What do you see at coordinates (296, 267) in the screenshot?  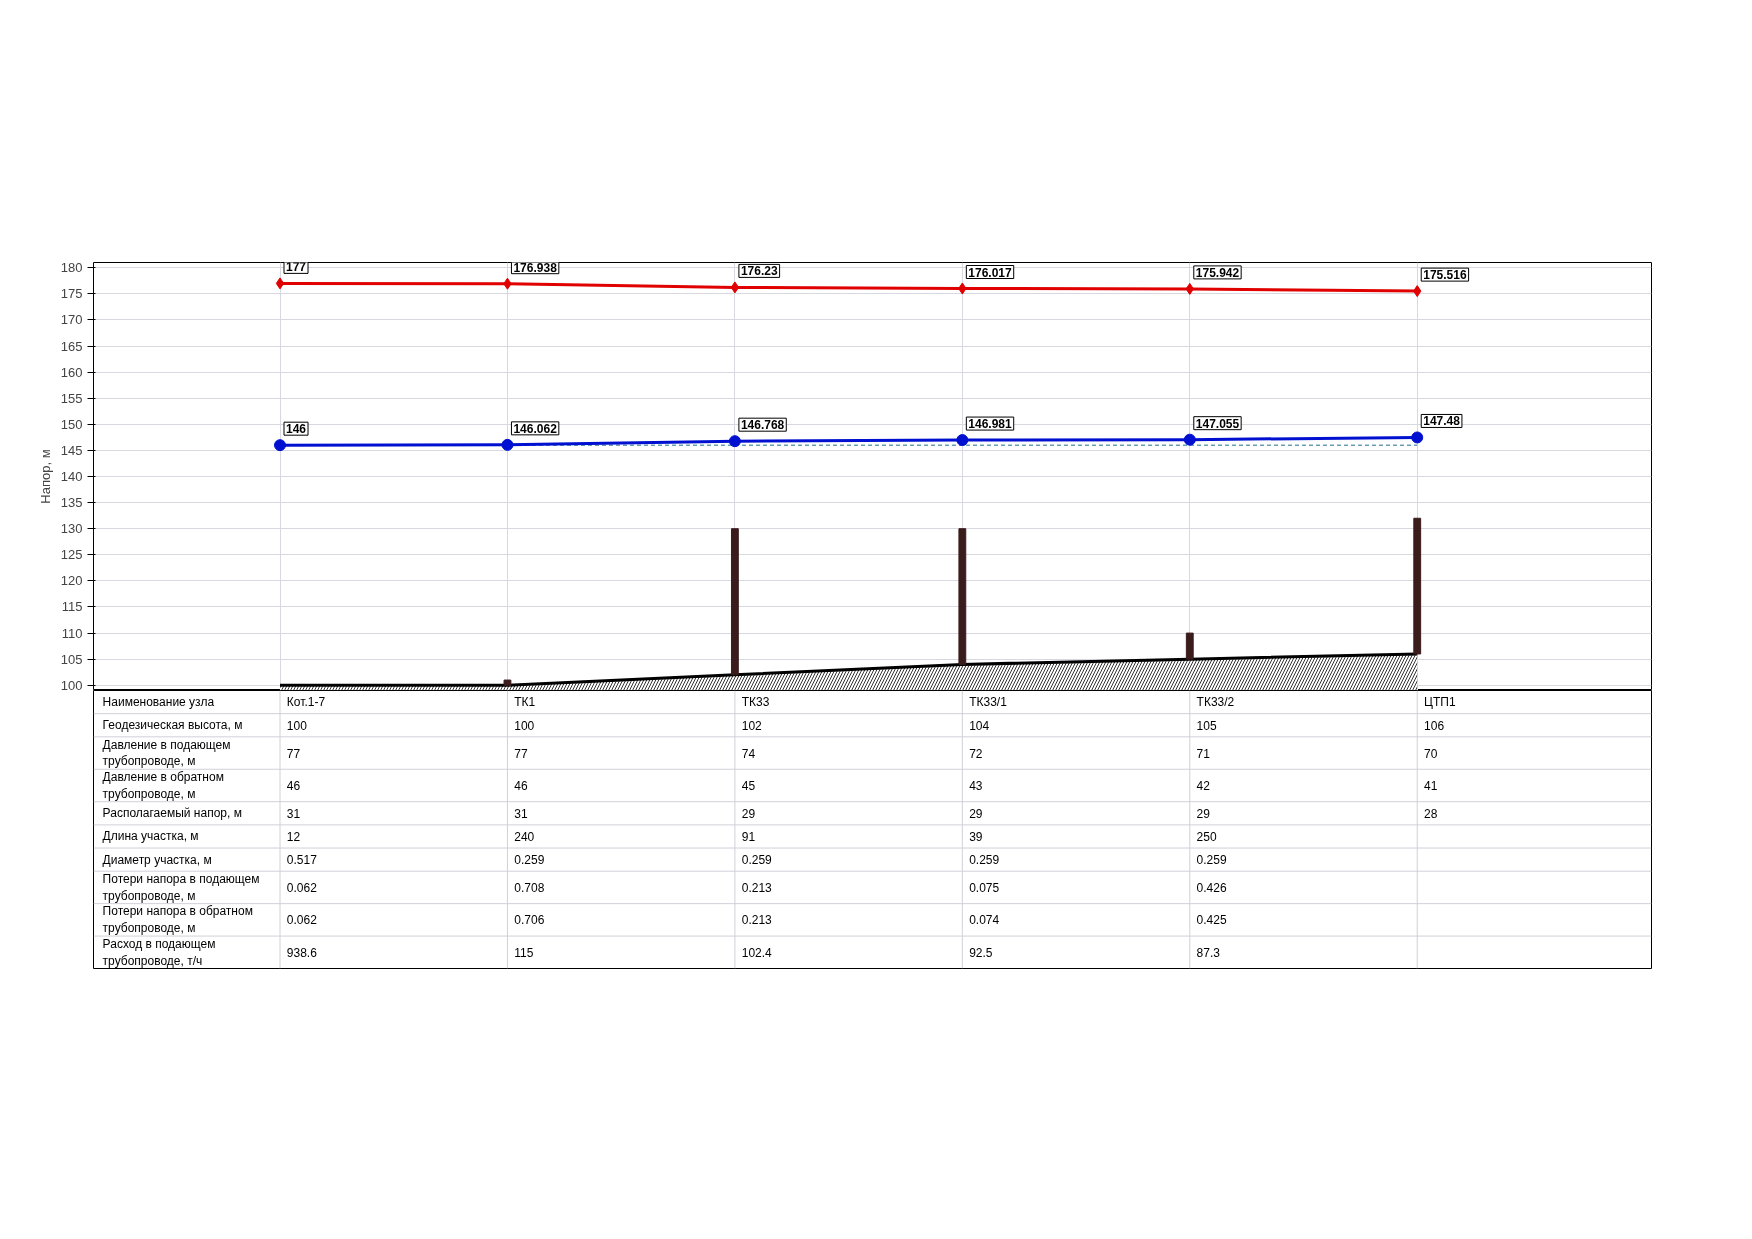 I see `data-label: 177` at bounding box center [296, 267].